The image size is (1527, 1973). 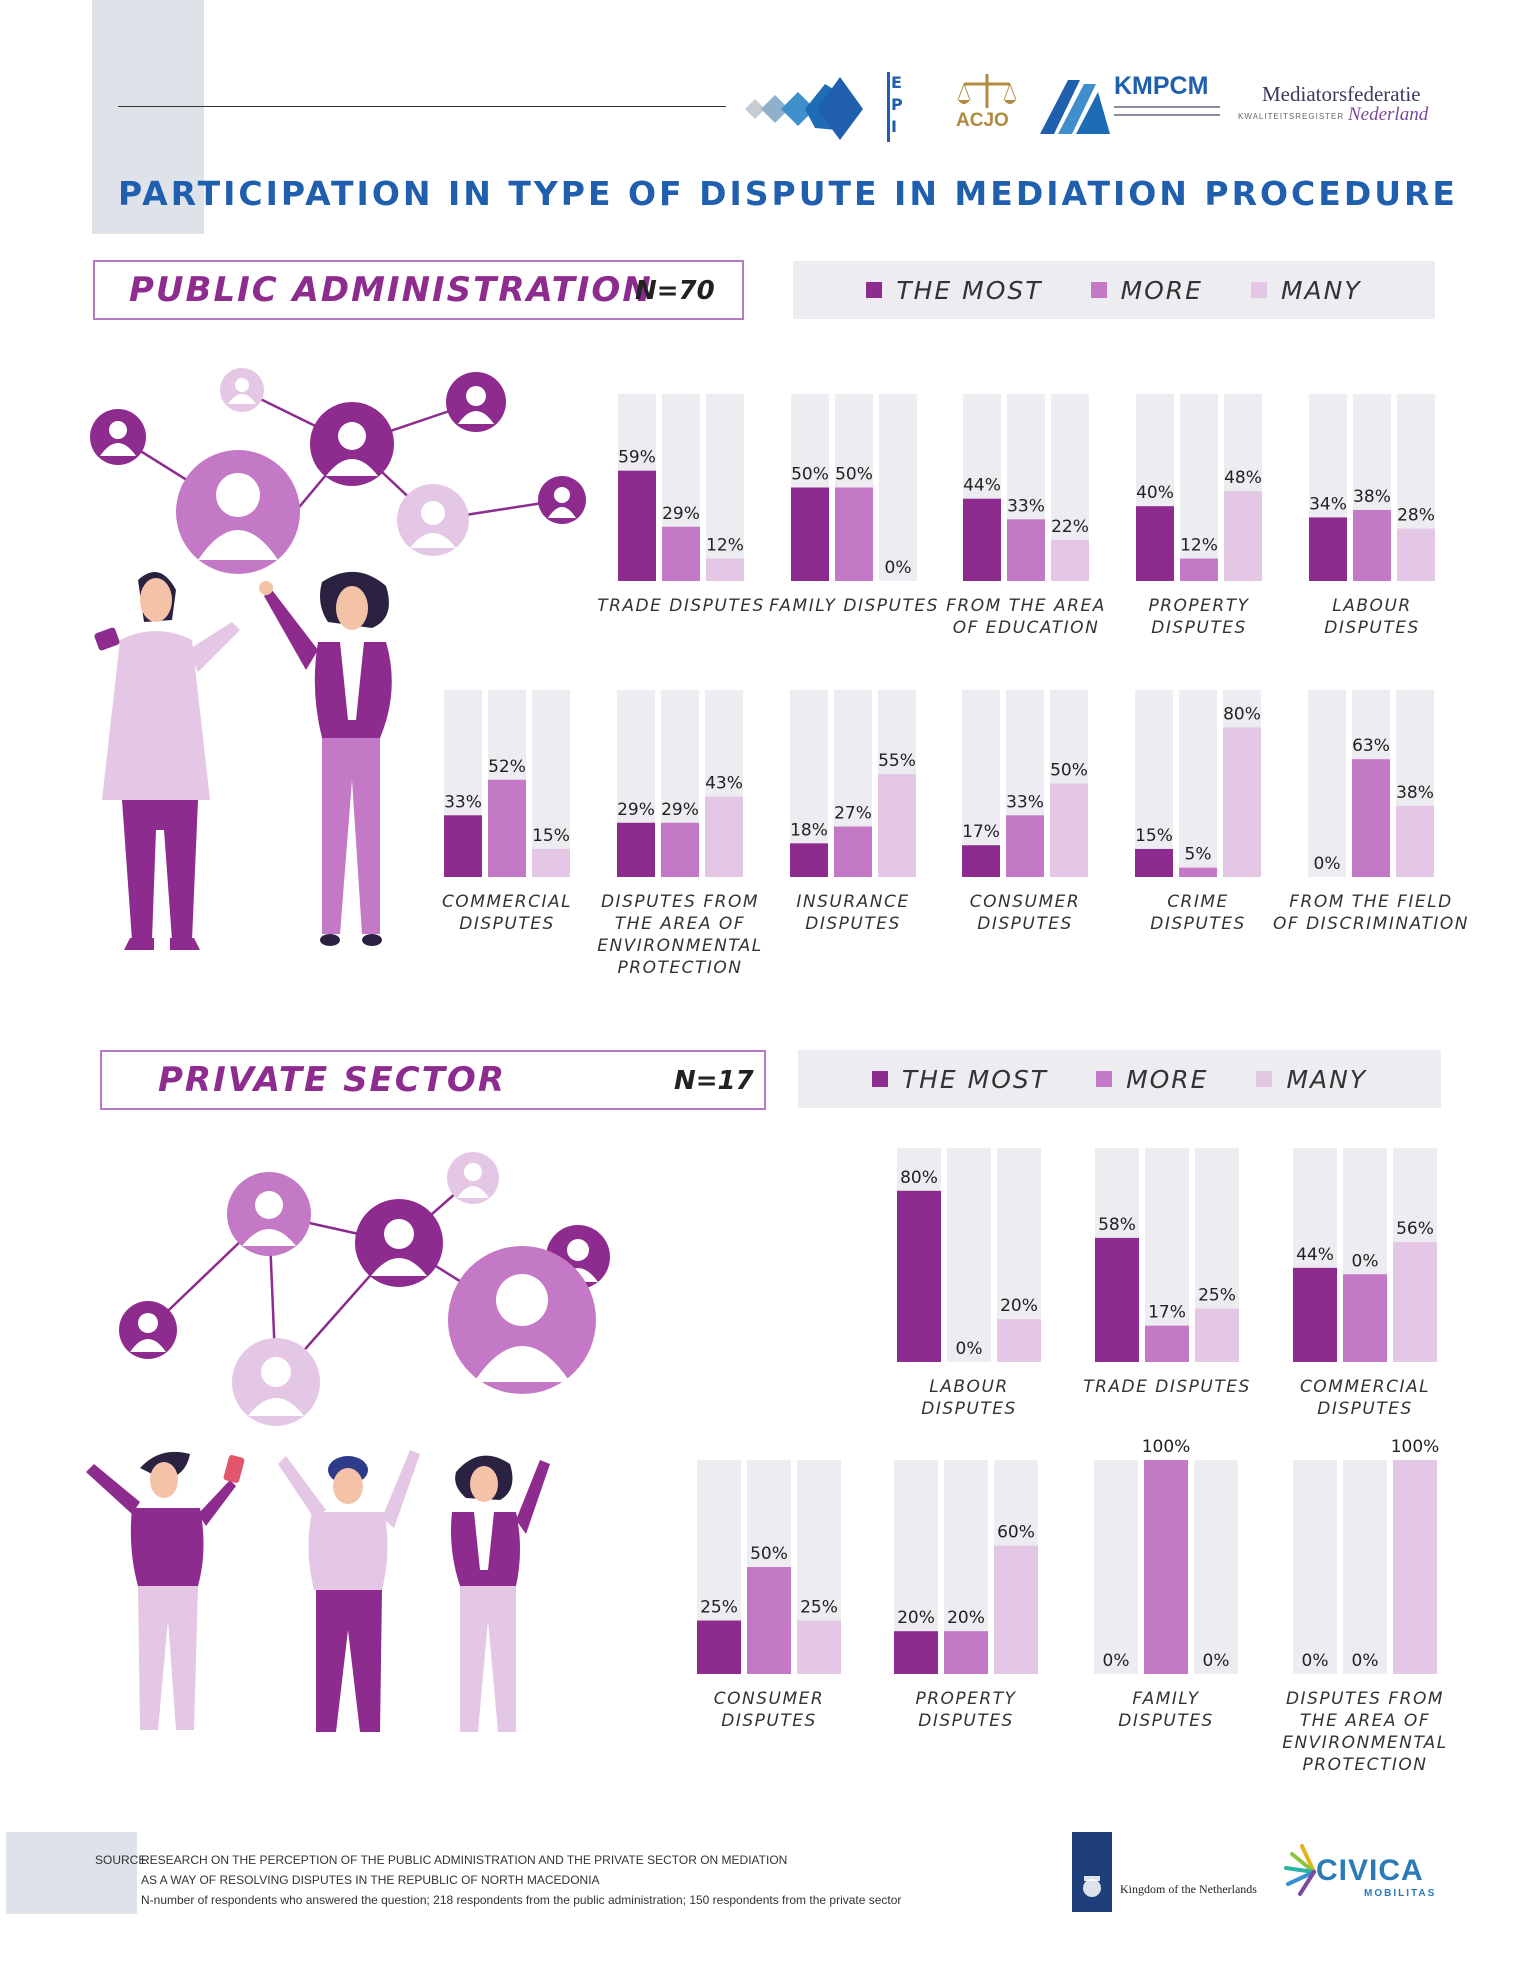 What do you see at coordinates (769, 1554) in the screenshot?
I see `data-label: 50%` at bounding box center [769, 1554].